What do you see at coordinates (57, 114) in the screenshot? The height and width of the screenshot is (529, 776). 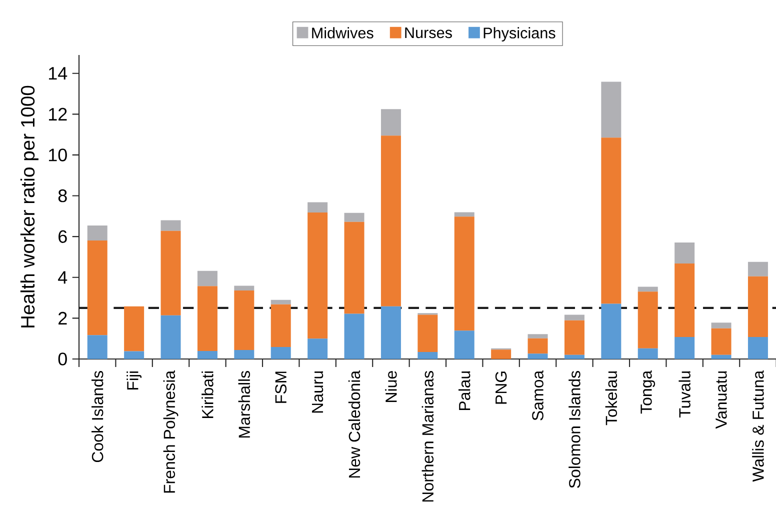 I see `y-tick-label: 12` at bounding box center [57, 114].